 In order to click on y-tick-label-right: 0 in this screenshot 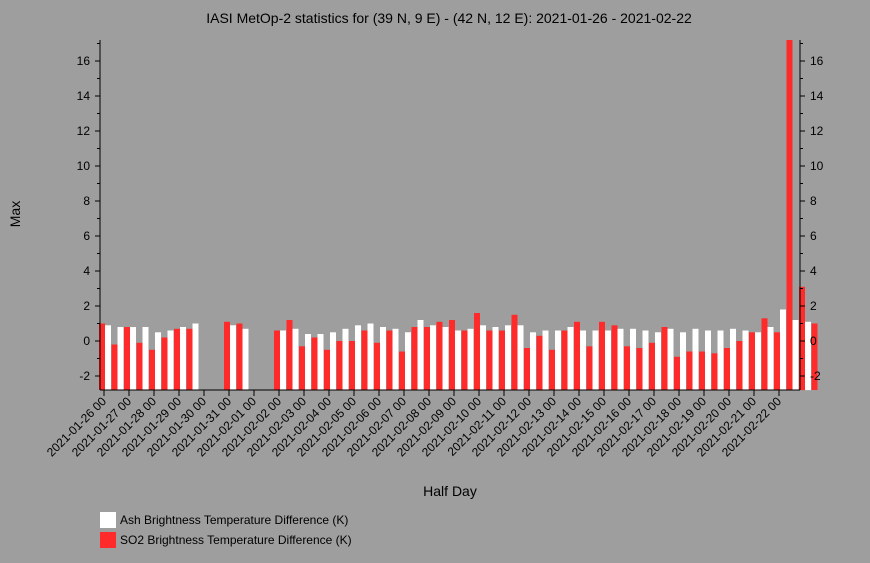, I will do `click(813, 341)`.